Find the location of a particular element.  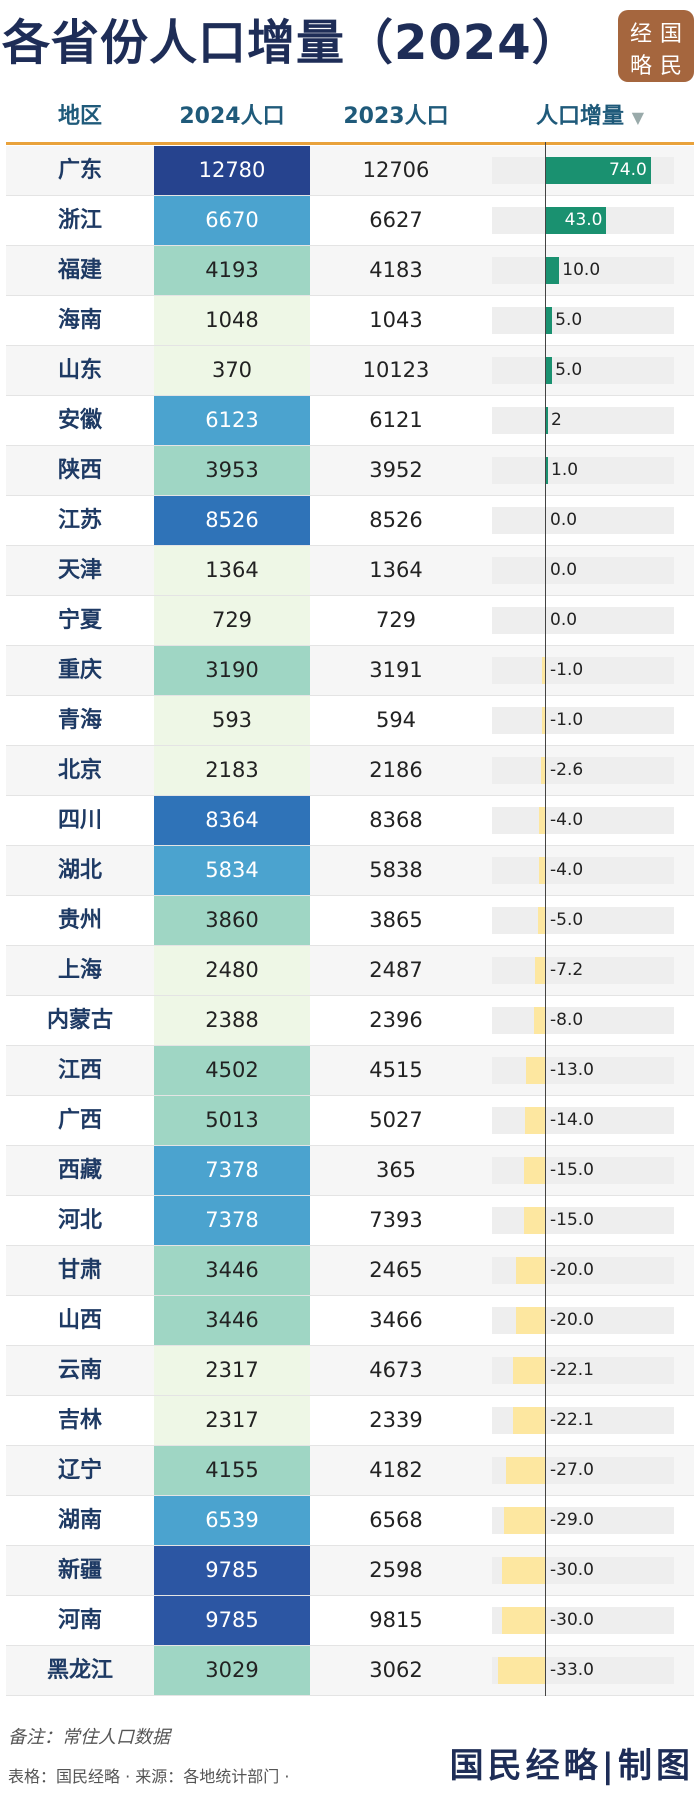

cell-region: 西藏 is located at coordinates (79, 1170).